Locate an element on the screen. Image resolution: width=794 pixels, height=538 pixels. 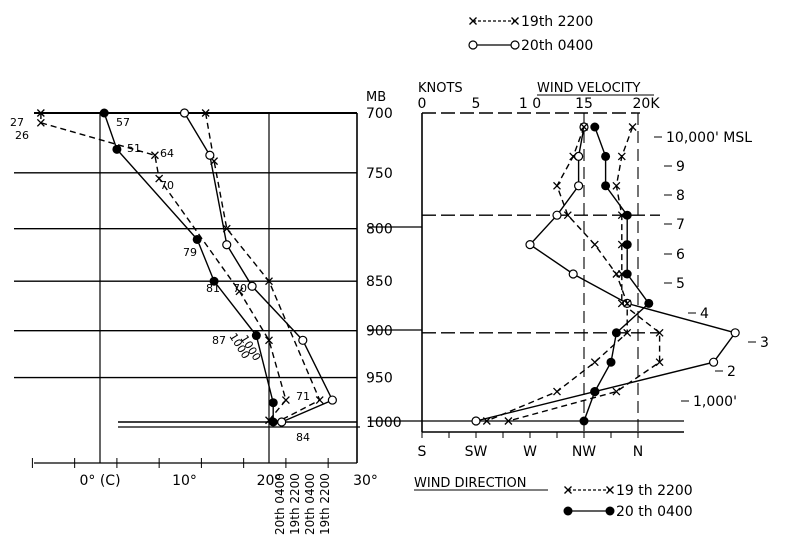
dew-point-annotation: 71 is located at coordinates (303, 396).